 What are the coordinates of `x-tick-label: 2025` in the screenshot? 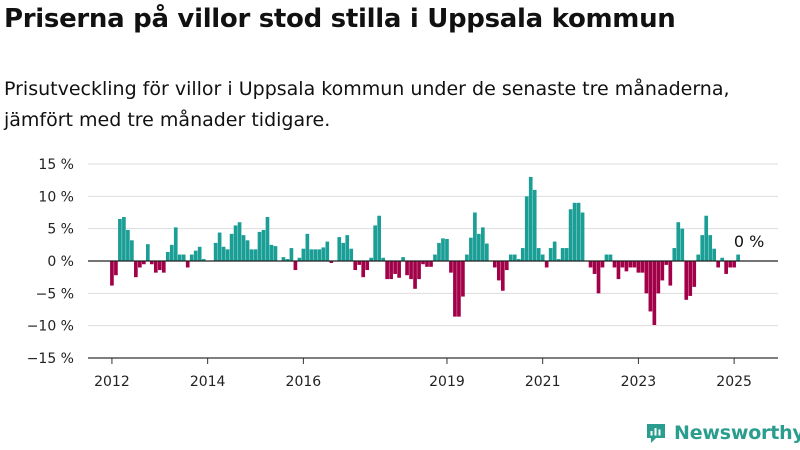 It's located at (734, 382).